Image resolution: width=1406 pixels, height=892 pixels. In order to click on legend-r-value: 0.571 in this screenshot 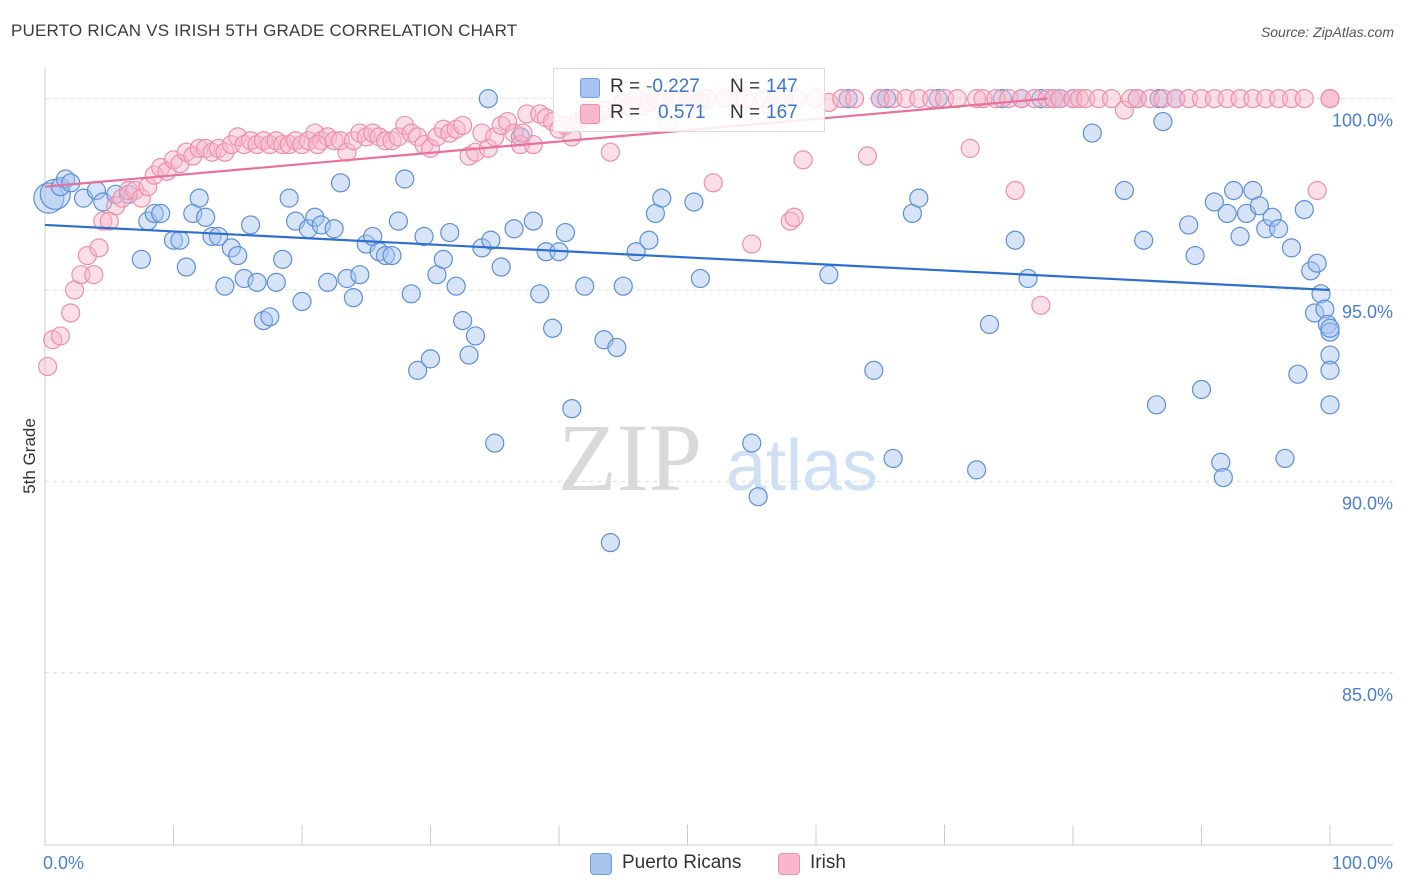, I will do `click(682, 112)`.